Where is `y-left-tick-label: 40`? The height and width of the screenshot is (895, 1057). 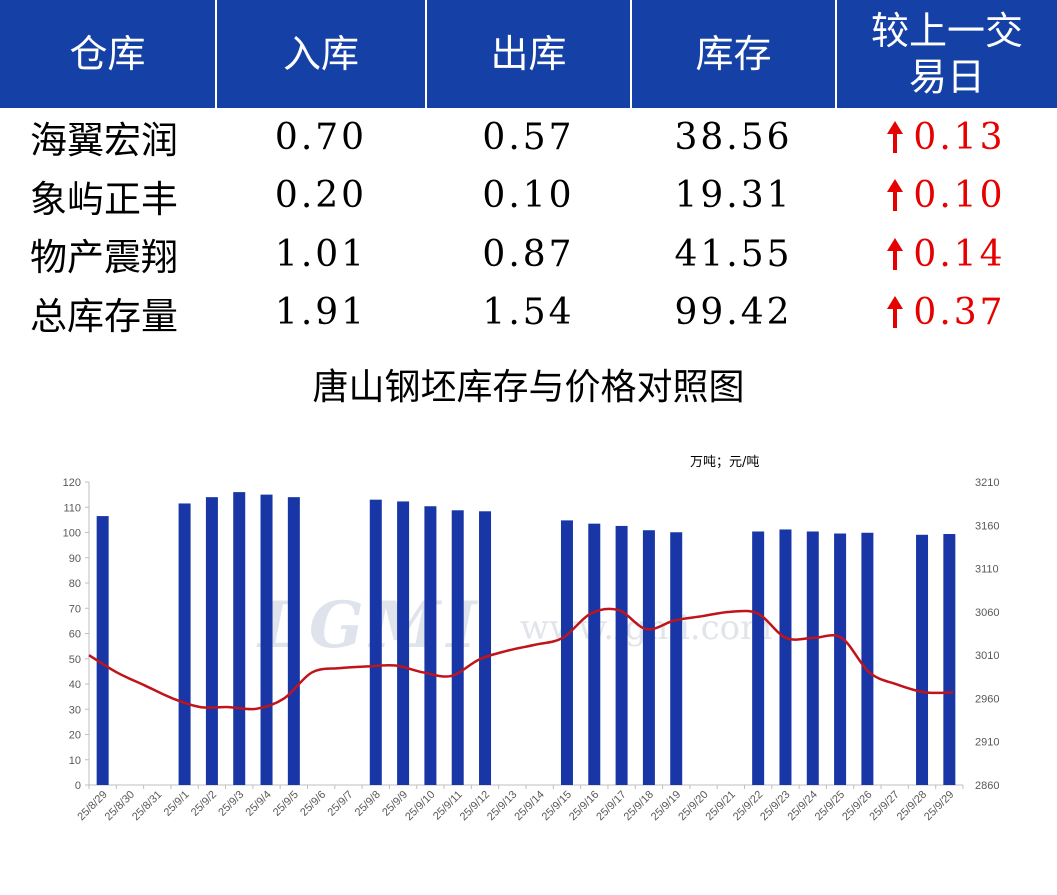
y-left-tick-label: 40 is located at coordinates (75, 685).